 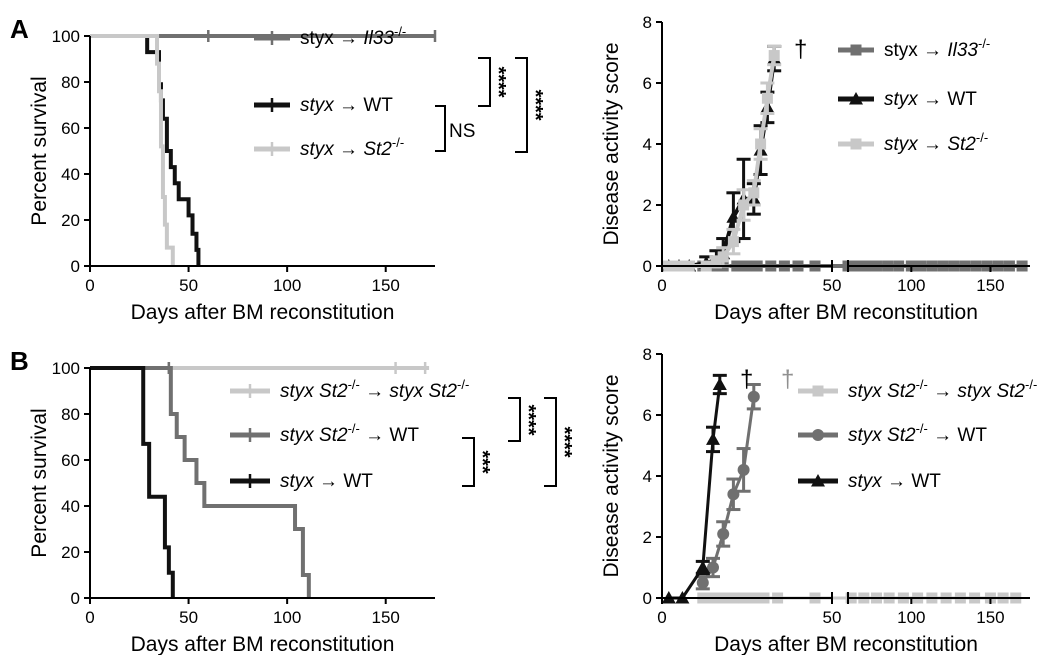 What do you see at coordinates (482, 462) in the screenshot?
I see `significance-stars: ***` at bounding box center [482, 462].